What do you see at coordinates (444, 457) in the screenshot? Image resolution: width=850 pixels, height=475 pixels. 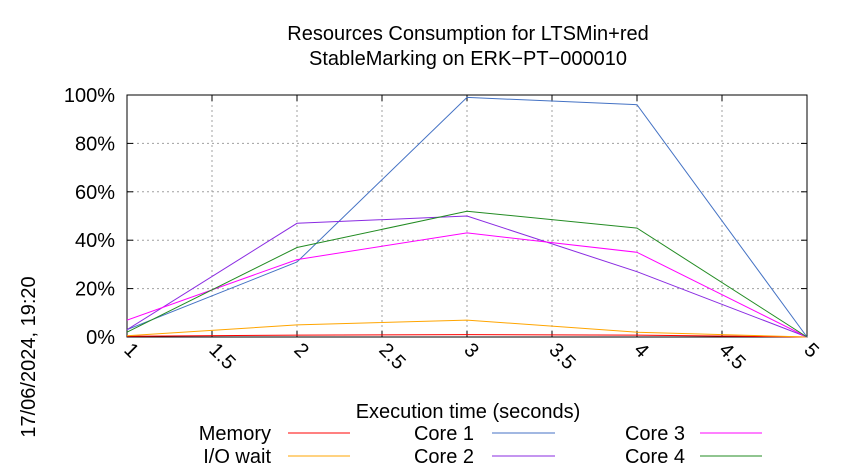 I see `legend-label: Core 2` at bounding box center [444, 457].